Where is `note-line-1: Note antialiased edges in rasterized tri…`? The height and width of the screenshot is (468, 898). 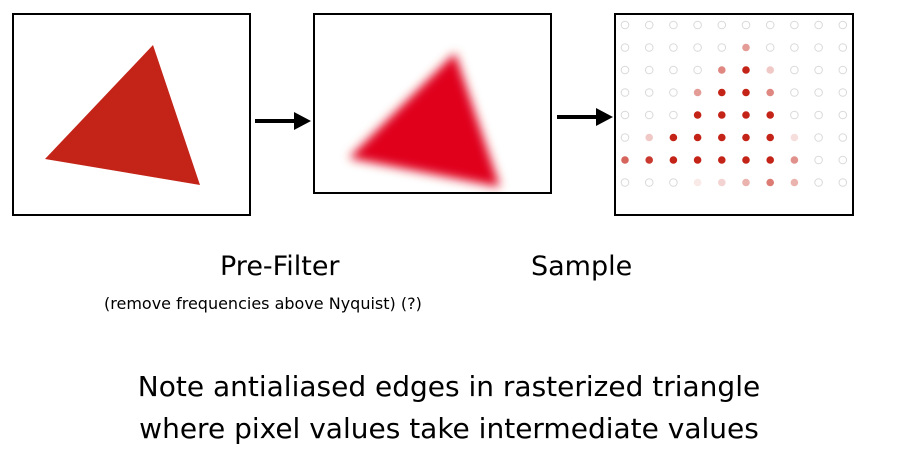 note-line-1: Note antialiased edges in rasterized tri… is located at coordinates (449, 386).